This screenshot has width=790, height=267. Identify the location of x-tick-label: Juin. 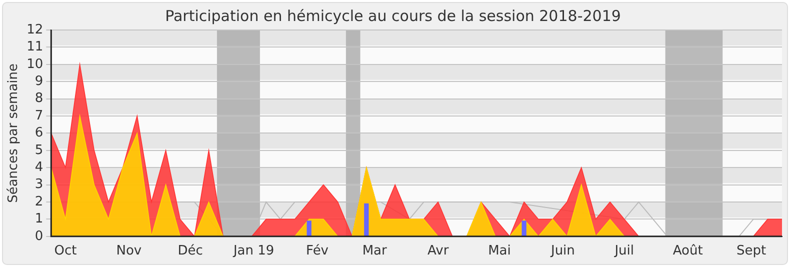
(562, 251).